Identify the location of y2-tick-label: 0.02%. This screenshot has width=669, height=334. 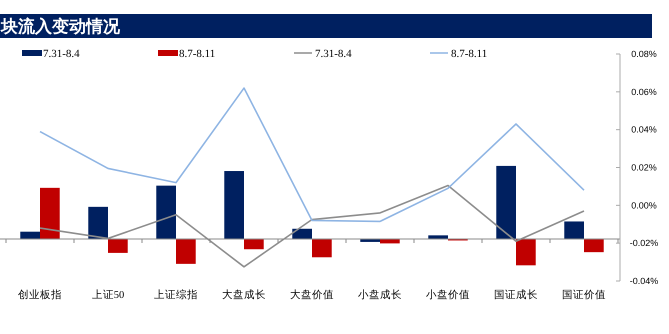
(644, 167).